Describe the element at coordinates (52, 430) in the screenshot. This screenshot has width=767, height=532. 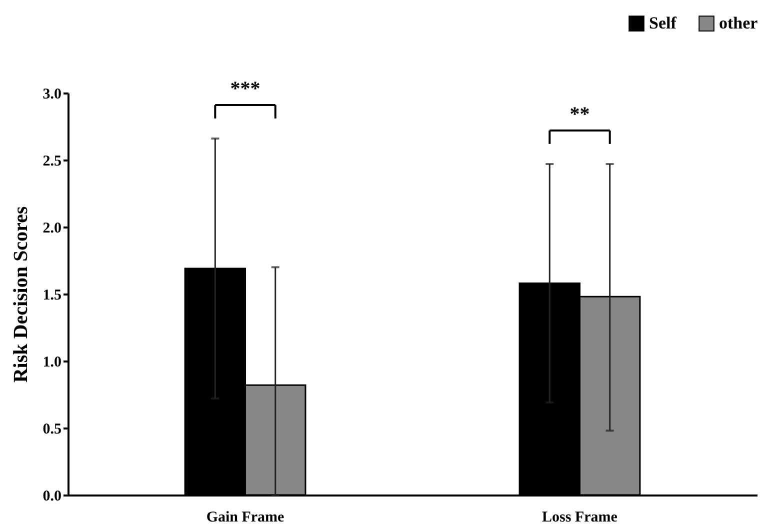
I see `y-tick-label: 0.5` at that location.